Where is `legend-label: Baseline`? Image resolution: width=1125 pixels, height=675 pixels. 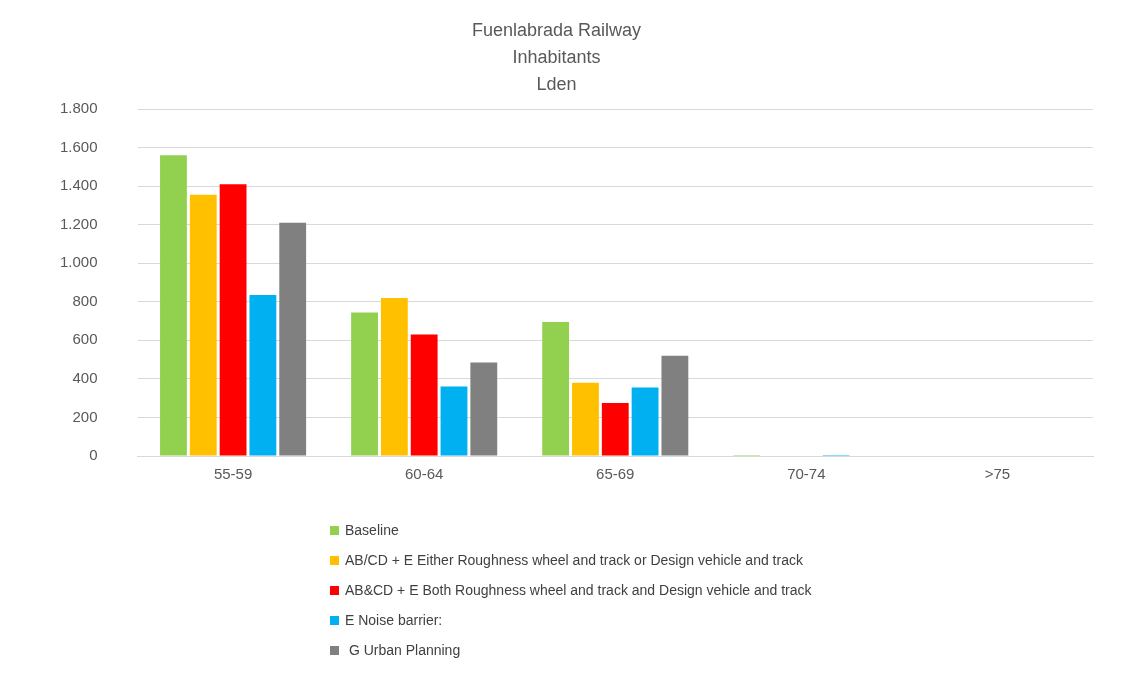
legend-label: Baseline is located at coordinates (372, 530).